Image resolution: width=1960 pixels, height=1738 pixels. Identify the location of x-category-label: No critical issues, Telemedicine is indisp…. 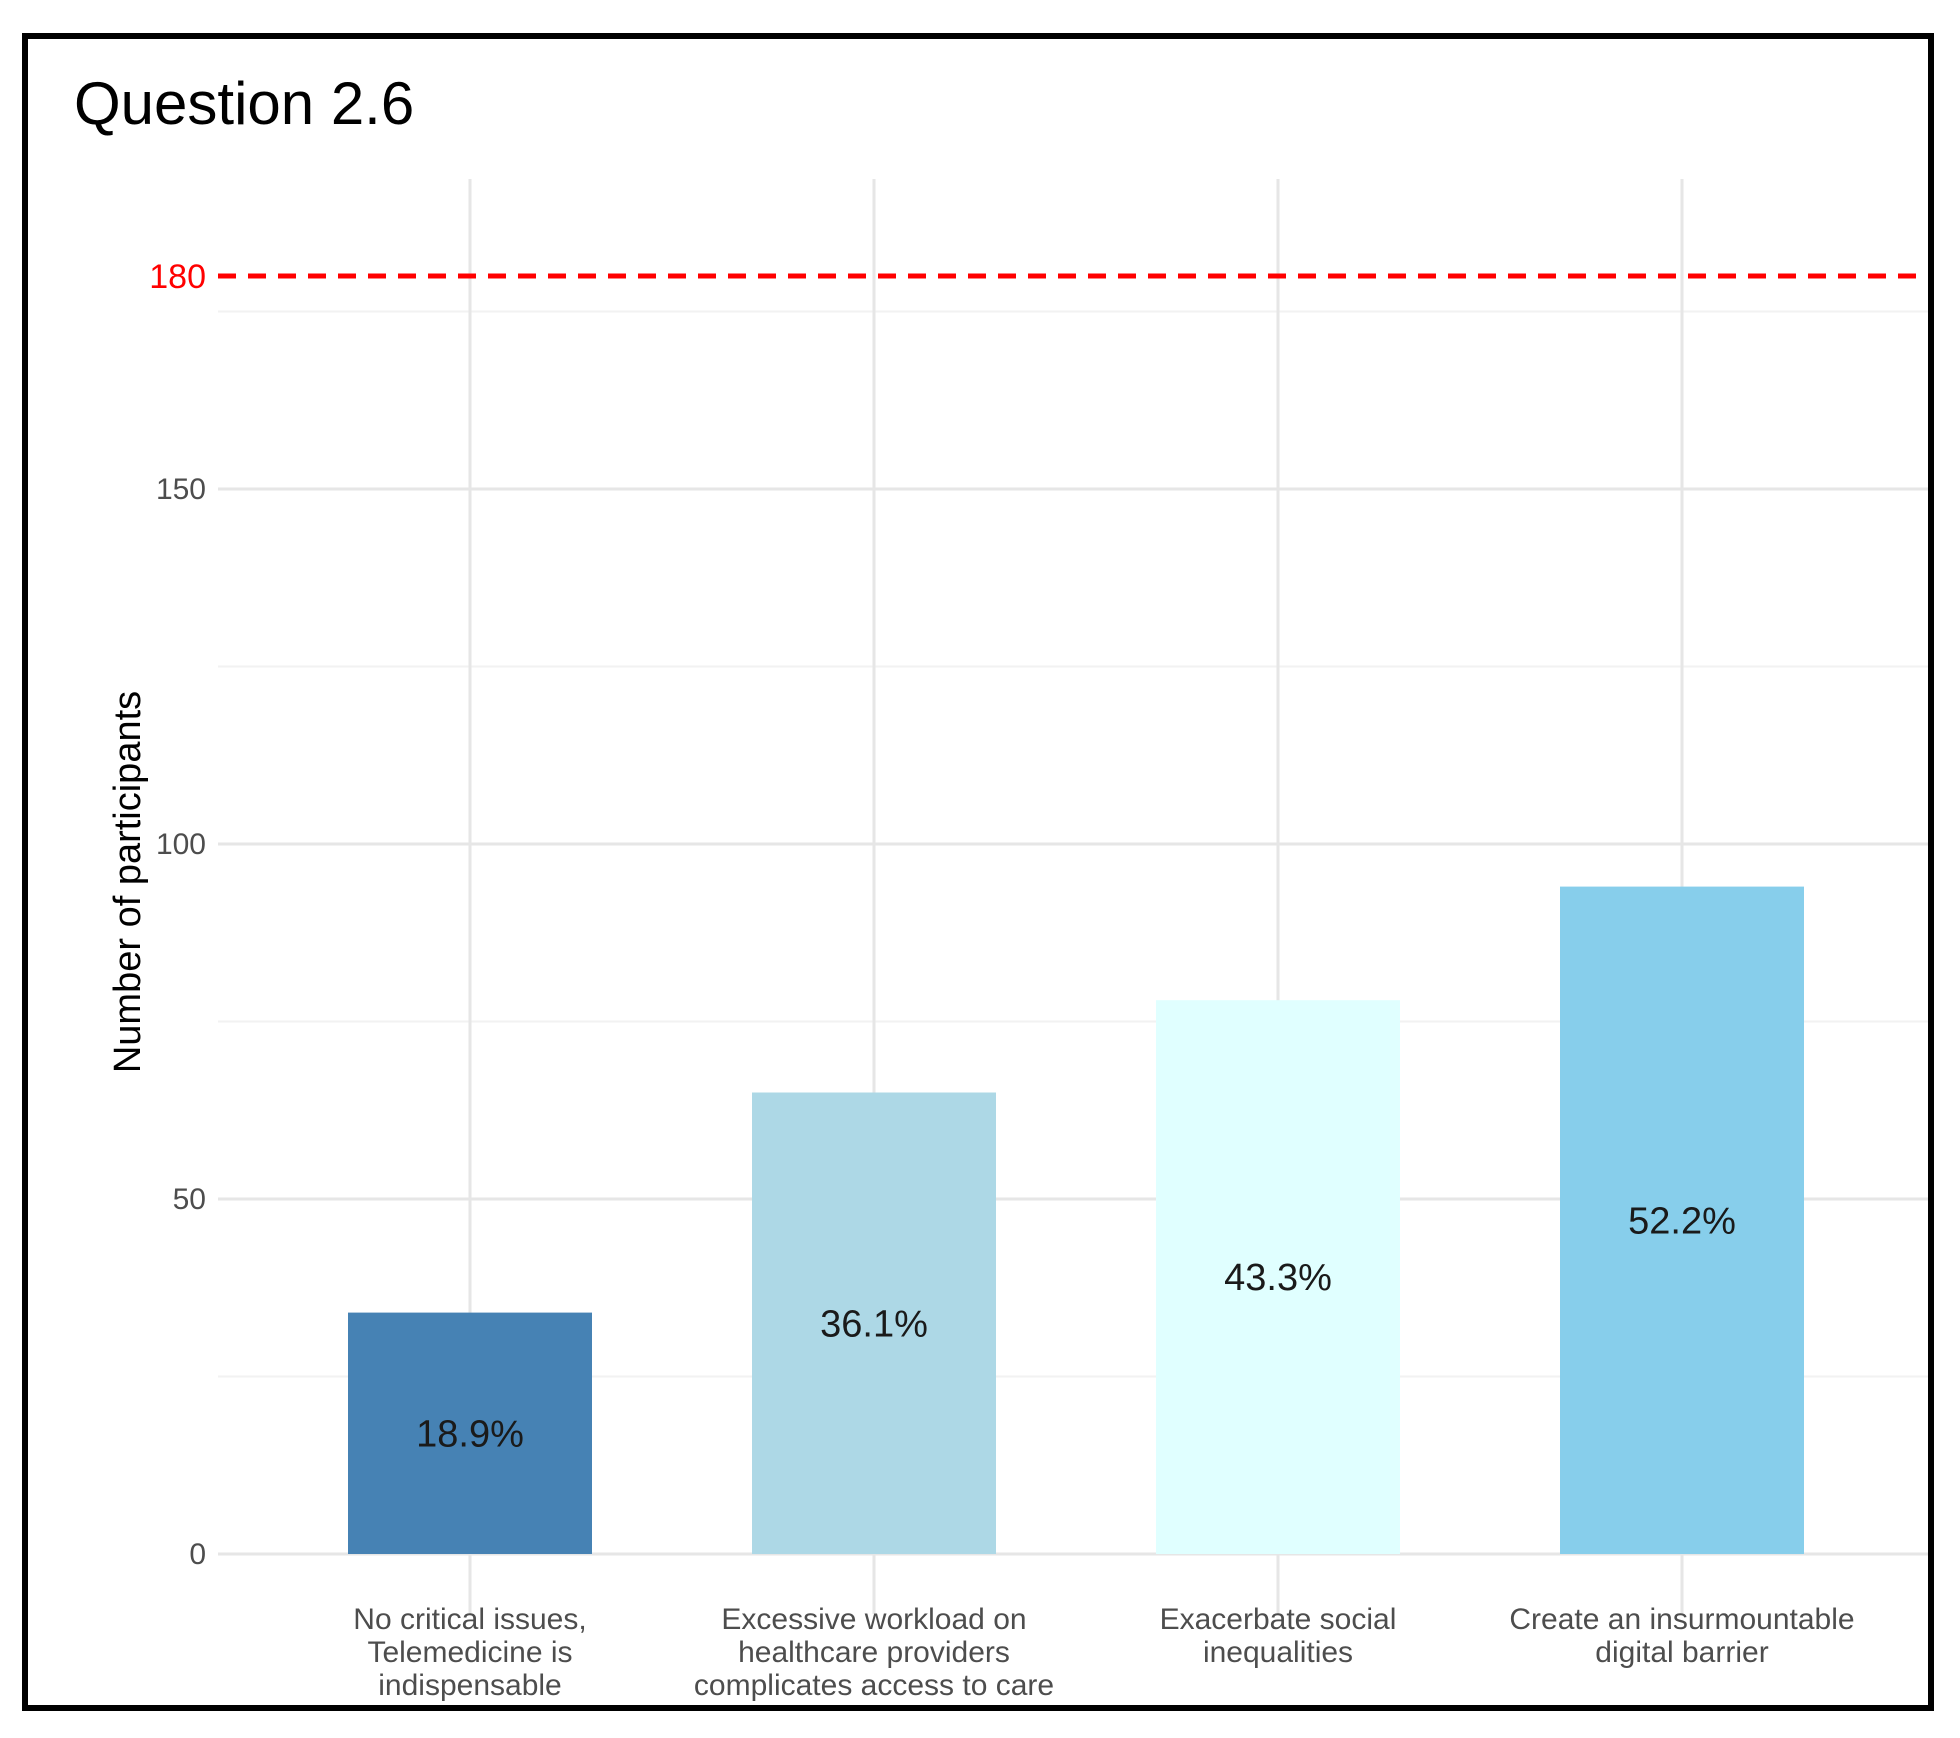
(469, 1652).